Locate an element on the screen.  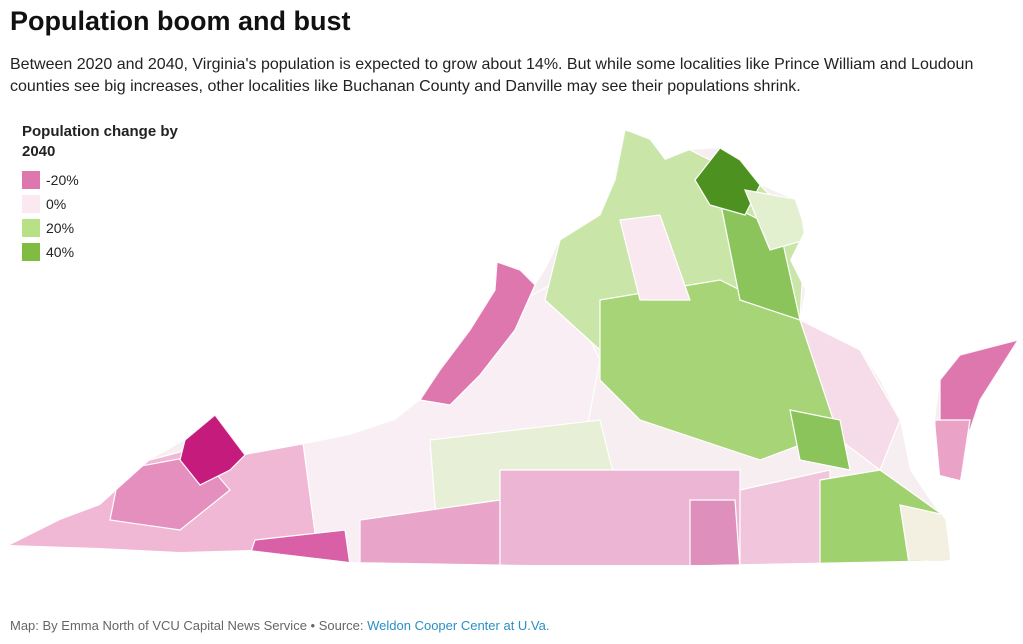
title: Population boom and bust is located at coordinates (180, 21).